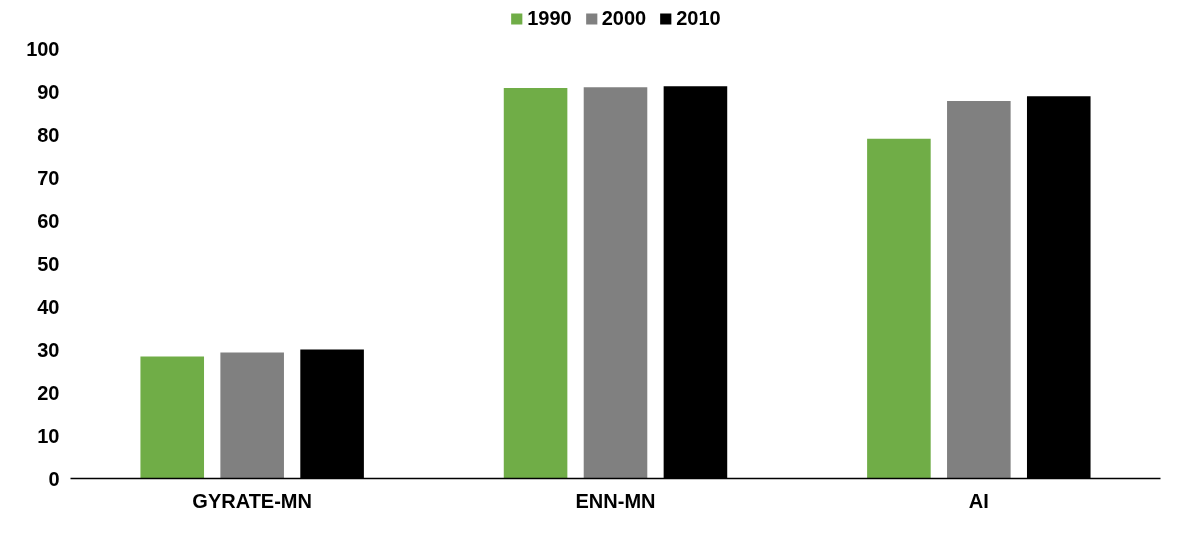 This screenshot has height=547, width=1182. I want to click on y-tick-label: 90, so click(48, 91).